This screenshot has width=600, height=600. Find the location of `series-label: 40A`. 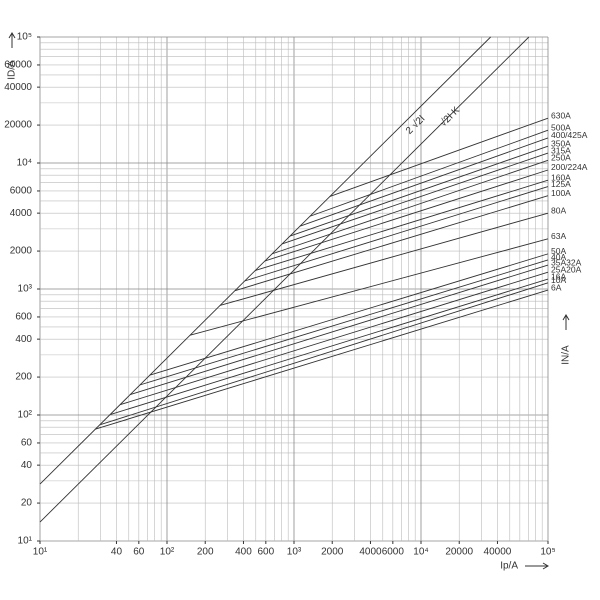

series-label: 40A is located at coordinates (558, 257).